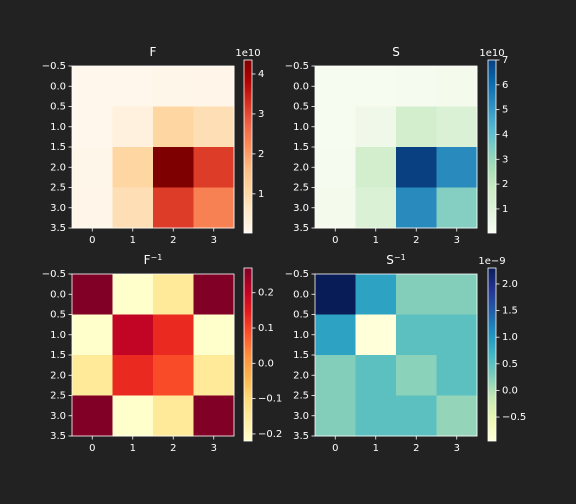  I want to click on colorbar-offset-label: 1e−9, so click(491, 261).